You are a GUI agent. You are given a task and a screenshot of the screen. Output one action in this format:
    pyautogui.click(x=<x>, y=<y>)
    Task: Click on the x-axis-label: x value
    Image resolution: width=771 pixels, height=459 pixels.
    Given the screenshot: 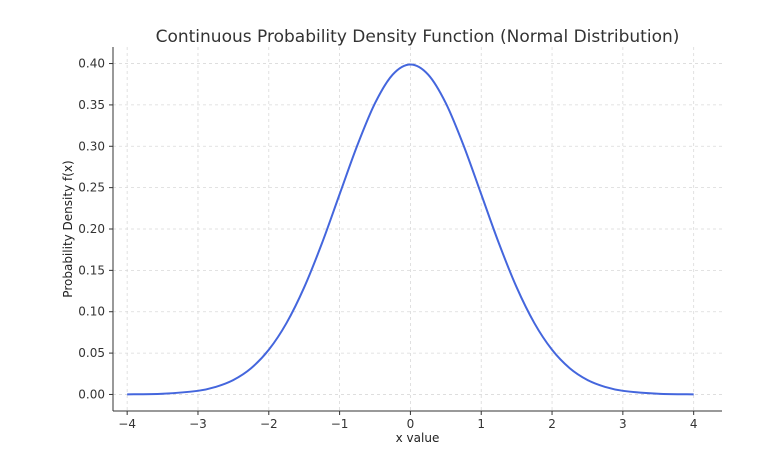 What is the action you would take?
    pyautogui.click(x=418, y=438)
    